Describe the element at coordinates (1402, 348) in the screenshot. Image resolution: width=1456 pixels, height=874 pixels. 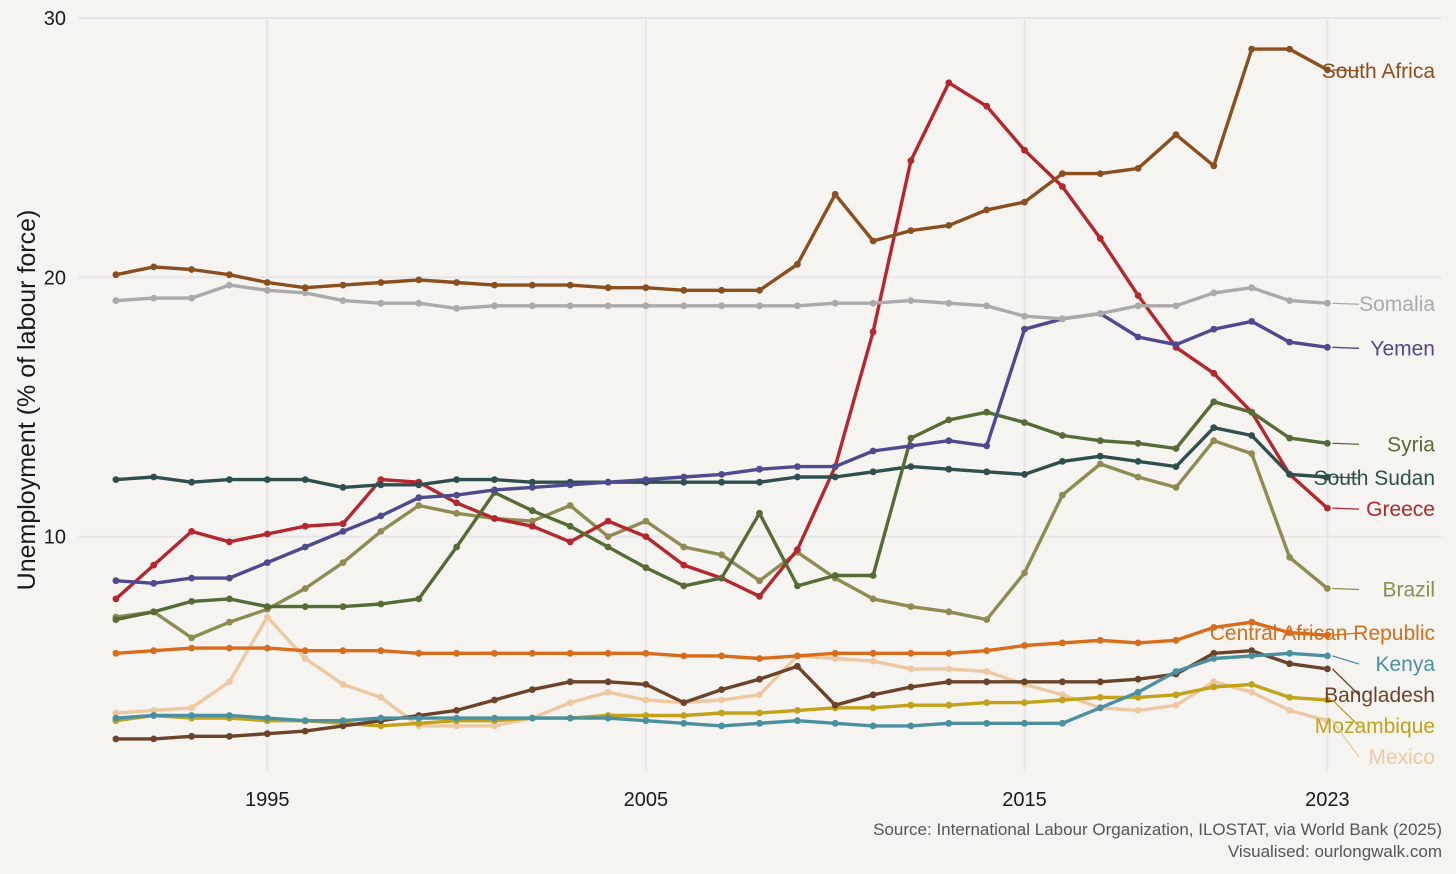
I see `series-label-yemen: Yemen` at that location.